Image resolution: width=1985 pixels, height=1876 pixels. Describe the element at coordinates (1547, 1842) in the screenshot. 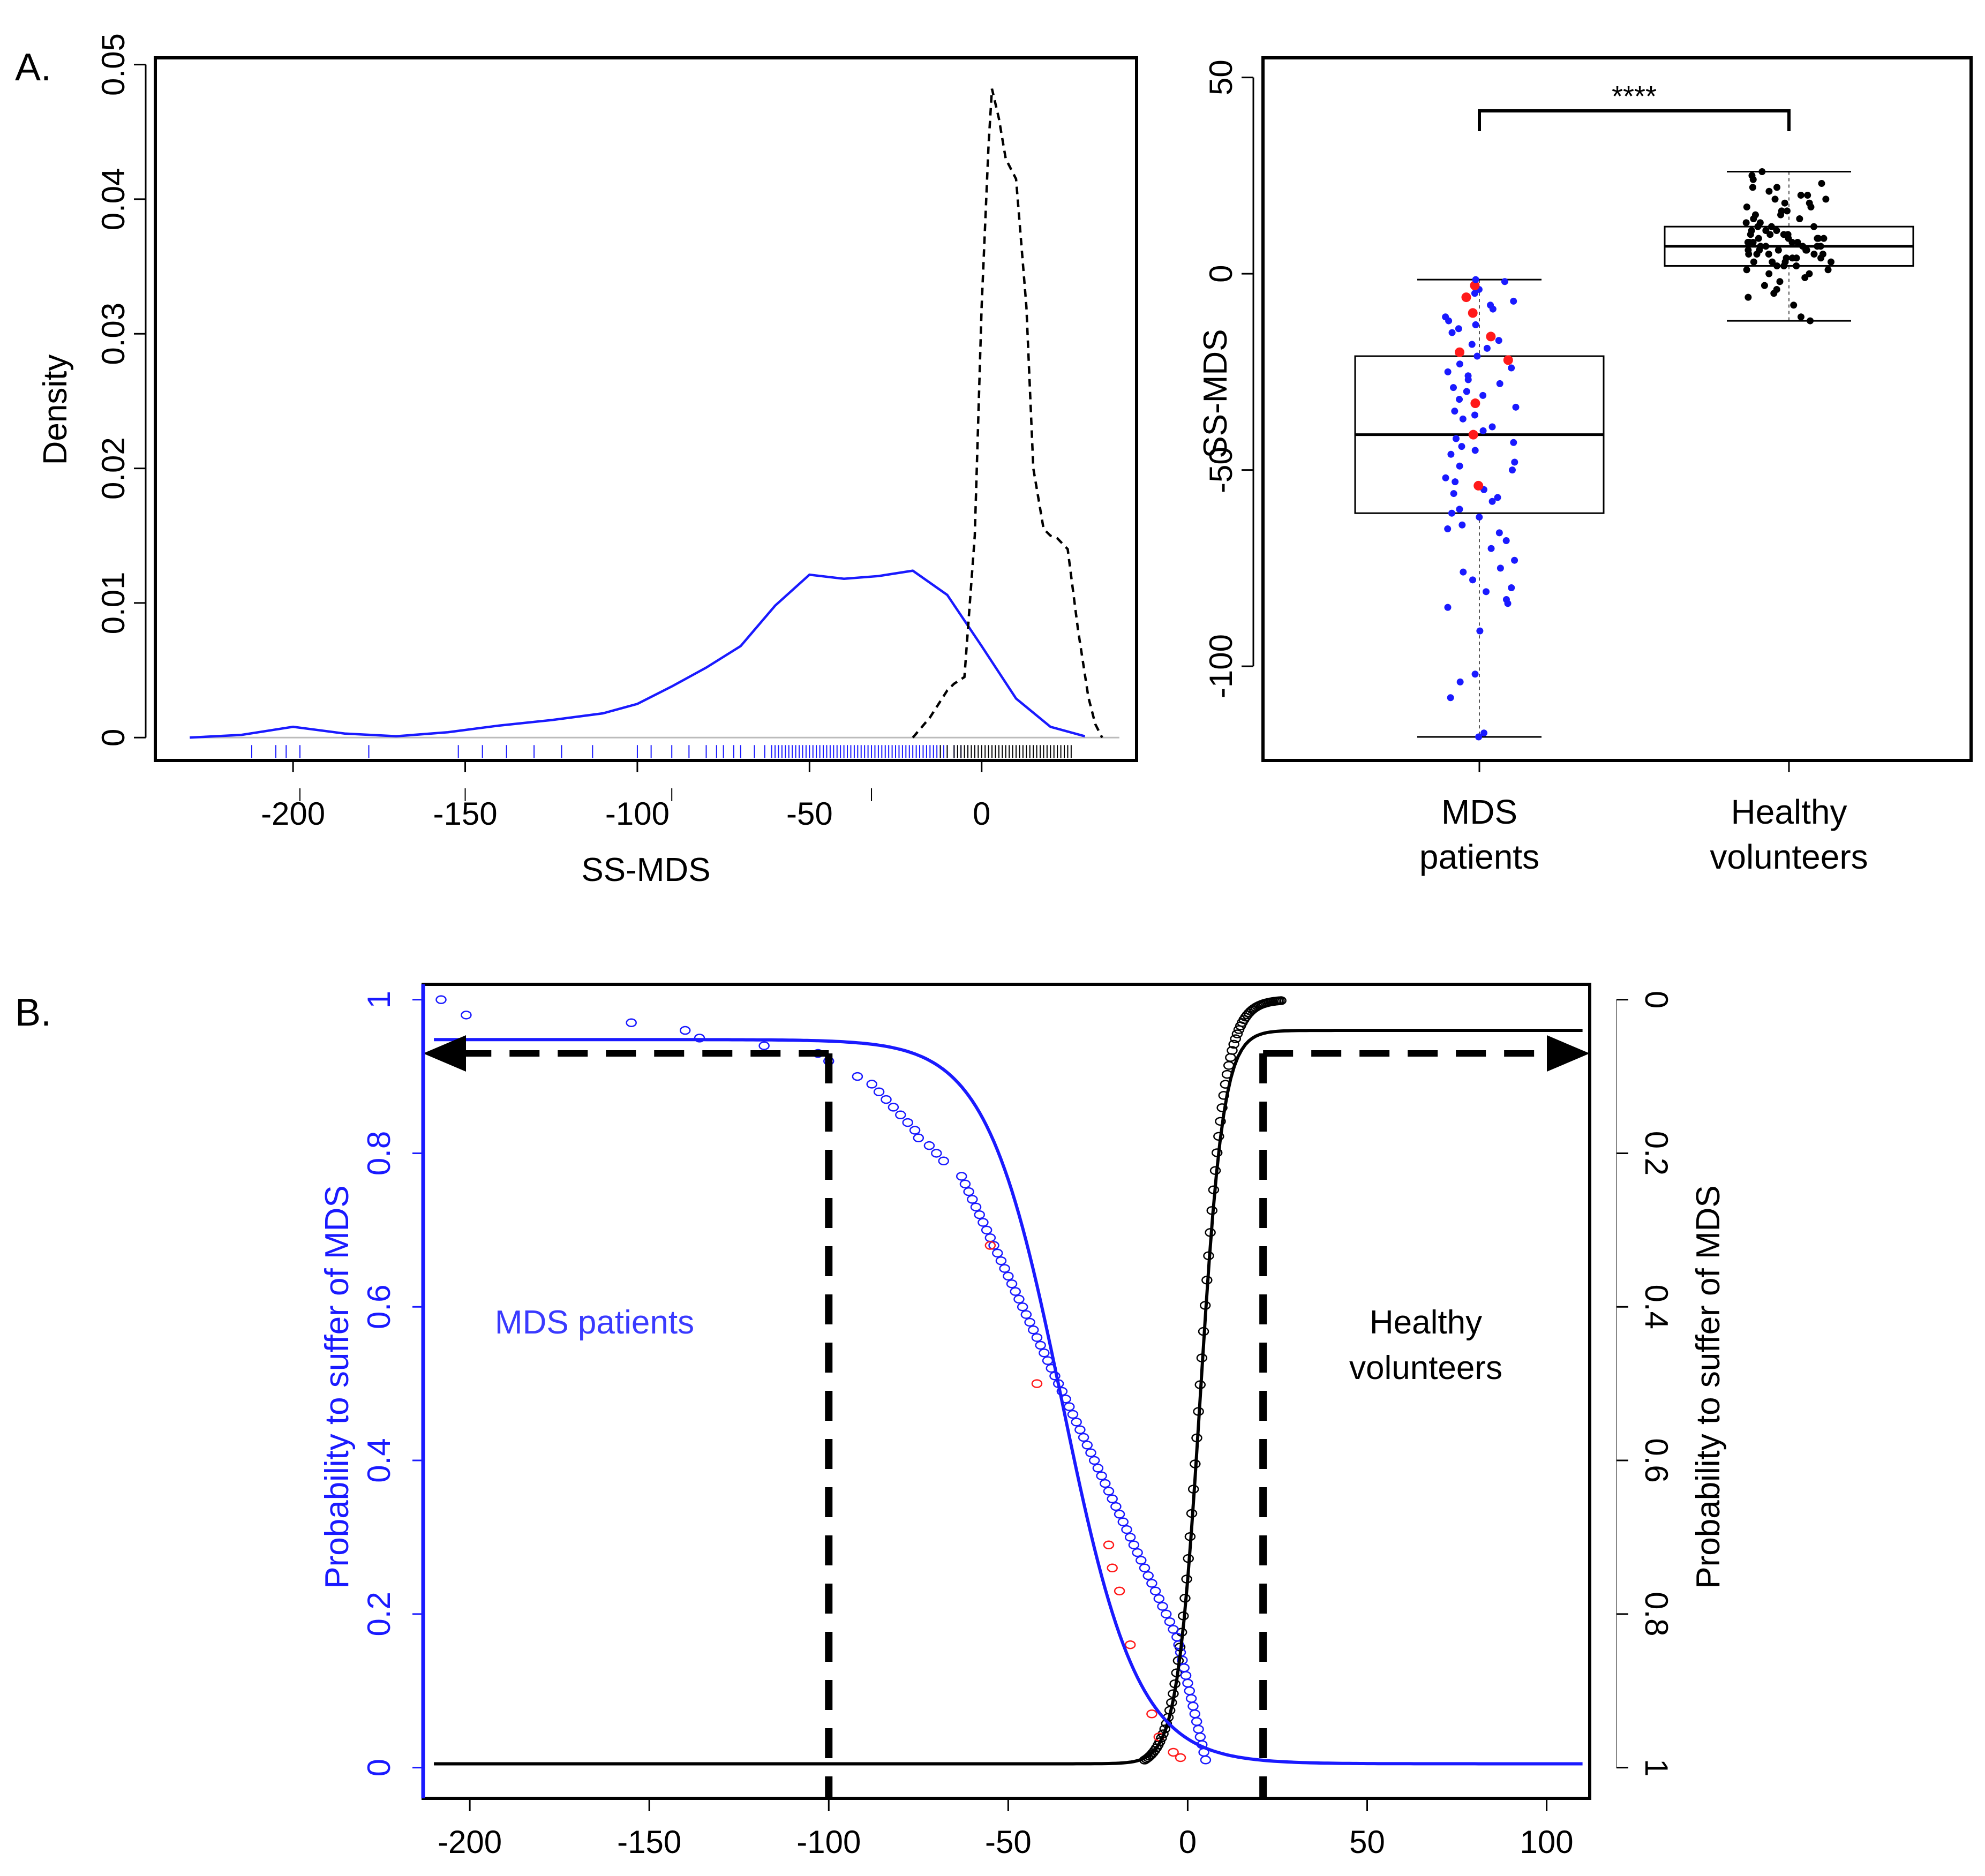

I see `logit-x-tick-label: 100` at that location.